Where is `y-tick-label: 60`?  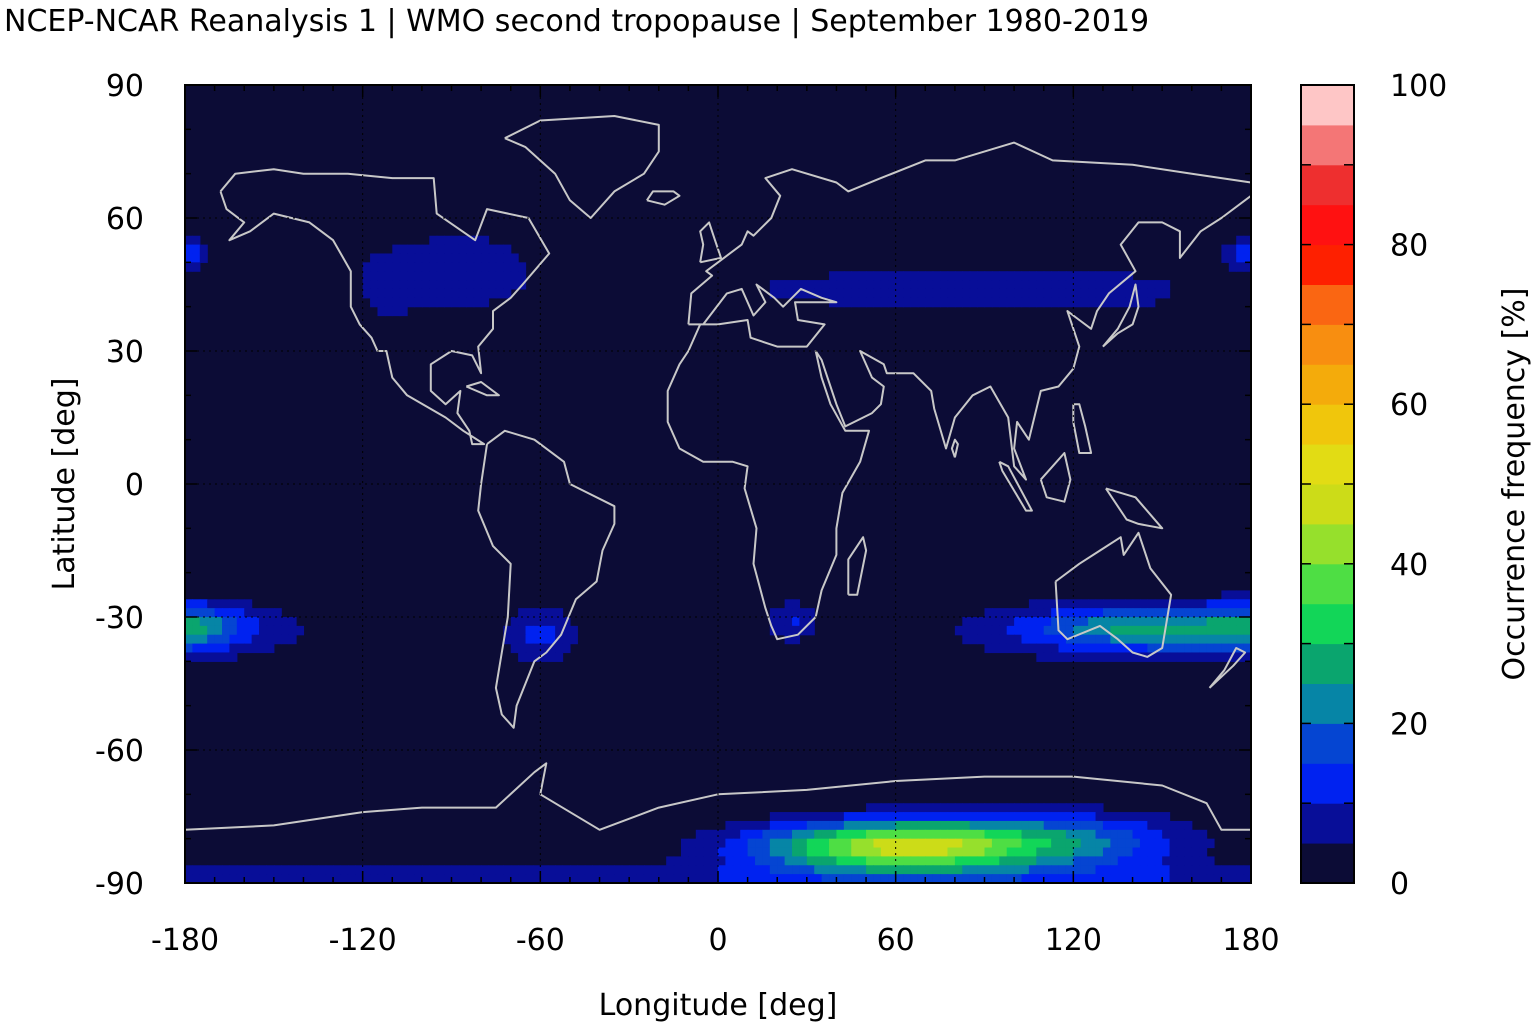 y-tick-label: 60 is located at coordinates (125, 219).